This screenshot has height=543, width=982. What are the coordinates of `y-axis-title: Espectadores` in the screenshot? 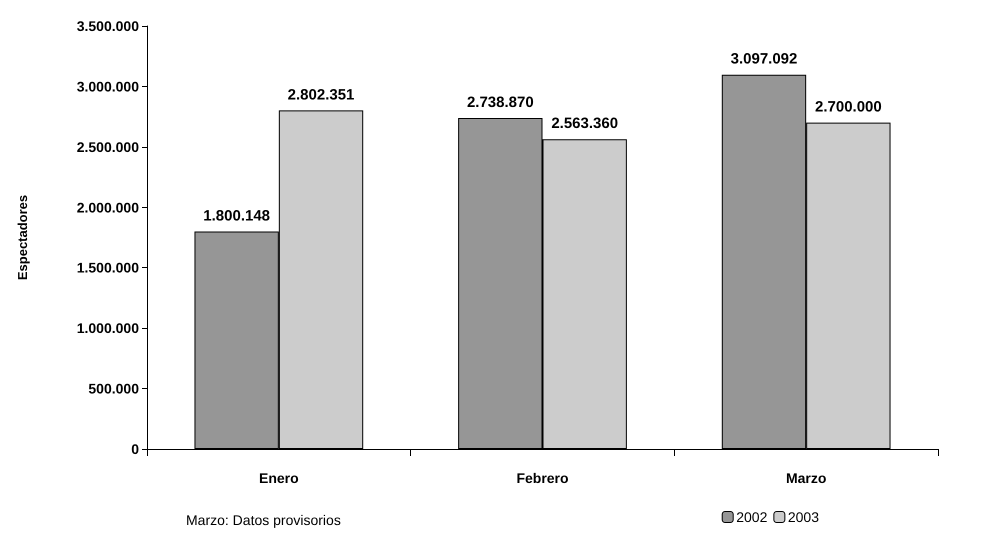 It's located at (22, 237).